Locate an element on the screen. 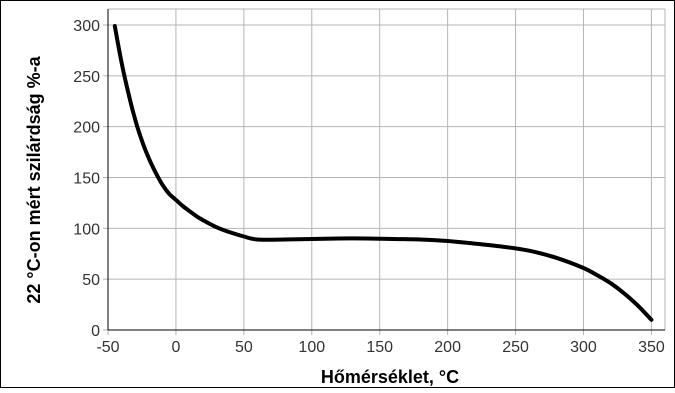 The width and height of the screenshot is (675, 393). x-axis-title: Hőmérséklet, °C is located at coordinates (390, 377).